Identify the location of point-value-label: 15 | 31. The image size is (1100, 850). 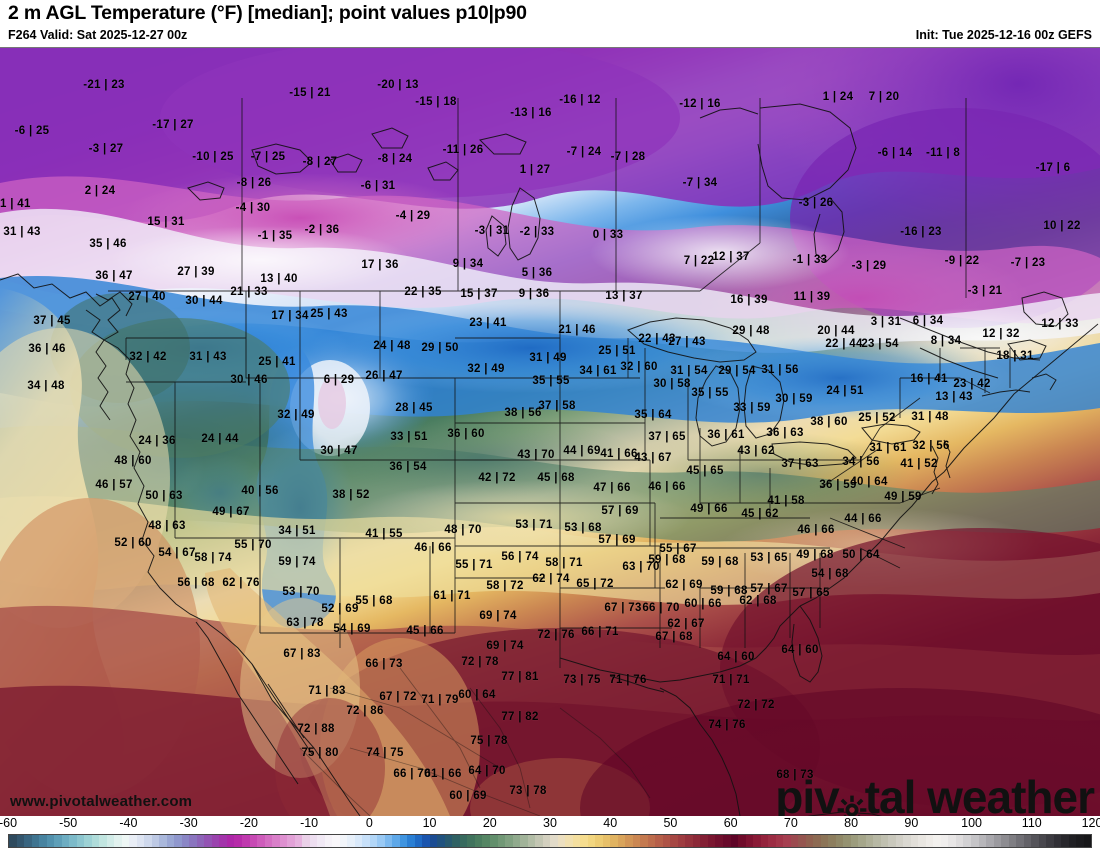
(166, 222).